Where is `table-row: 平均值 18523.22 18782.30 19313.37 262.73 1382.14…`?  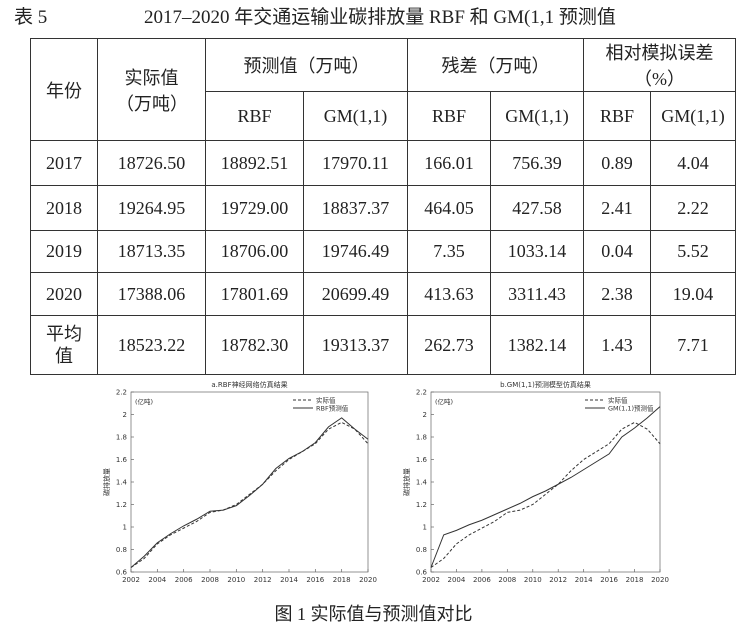 table-row: 平均值 18523.22 18782.30 19313.37 262.73 1382.14… is located at coordinates (383, 345).